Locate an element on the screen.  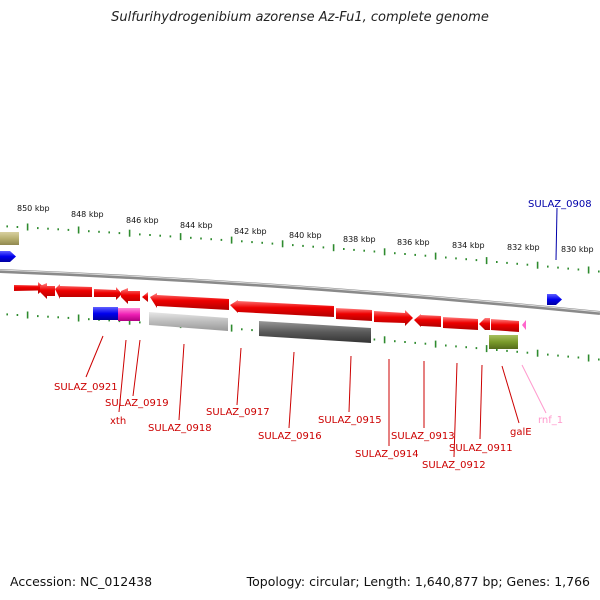
gene-label: SULAZ_0912 is located at coordinates (454, 465).